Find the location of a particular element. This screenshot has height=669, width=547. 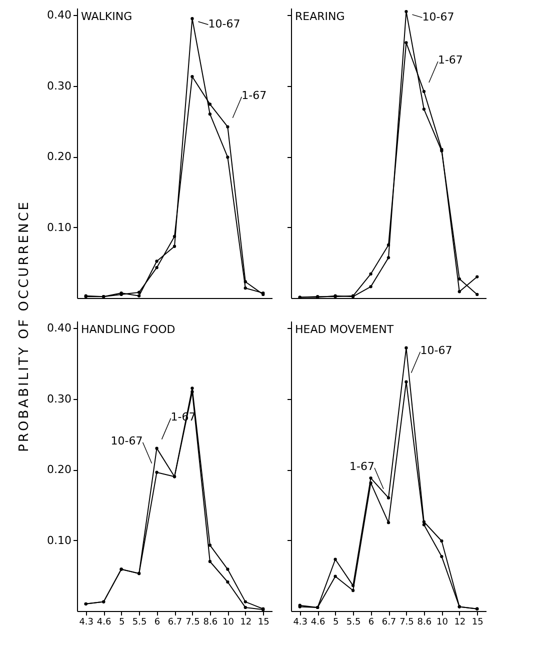

chart-title: REARING is located at coordinates (320, 16).